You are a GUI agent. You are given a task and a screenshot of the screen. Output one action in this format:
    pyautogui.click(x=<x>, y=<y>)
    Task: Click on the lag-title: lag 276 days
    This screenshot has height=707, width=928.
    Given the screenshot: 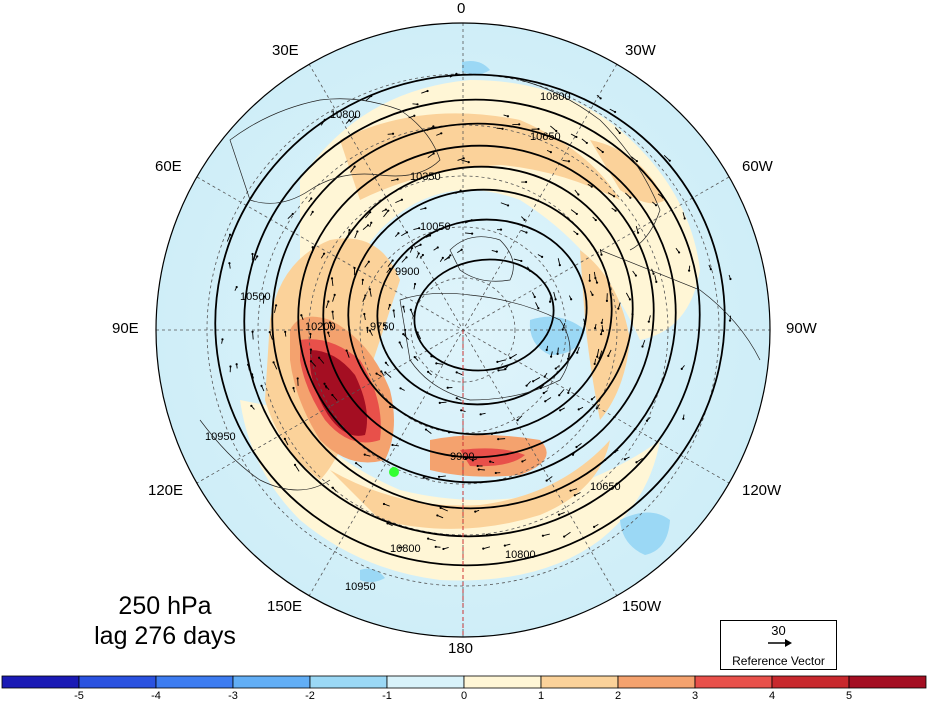 What is the action you would take?
    pyautogui.click(x=165, y=636)
    